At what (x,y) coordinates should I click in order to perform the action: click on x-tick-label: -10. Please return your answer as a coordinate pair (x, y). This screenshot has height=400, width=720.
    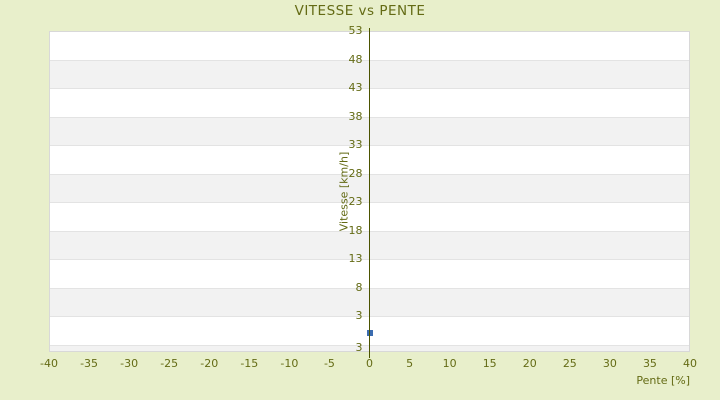
    Looking at the image, I should click on (289, 363).